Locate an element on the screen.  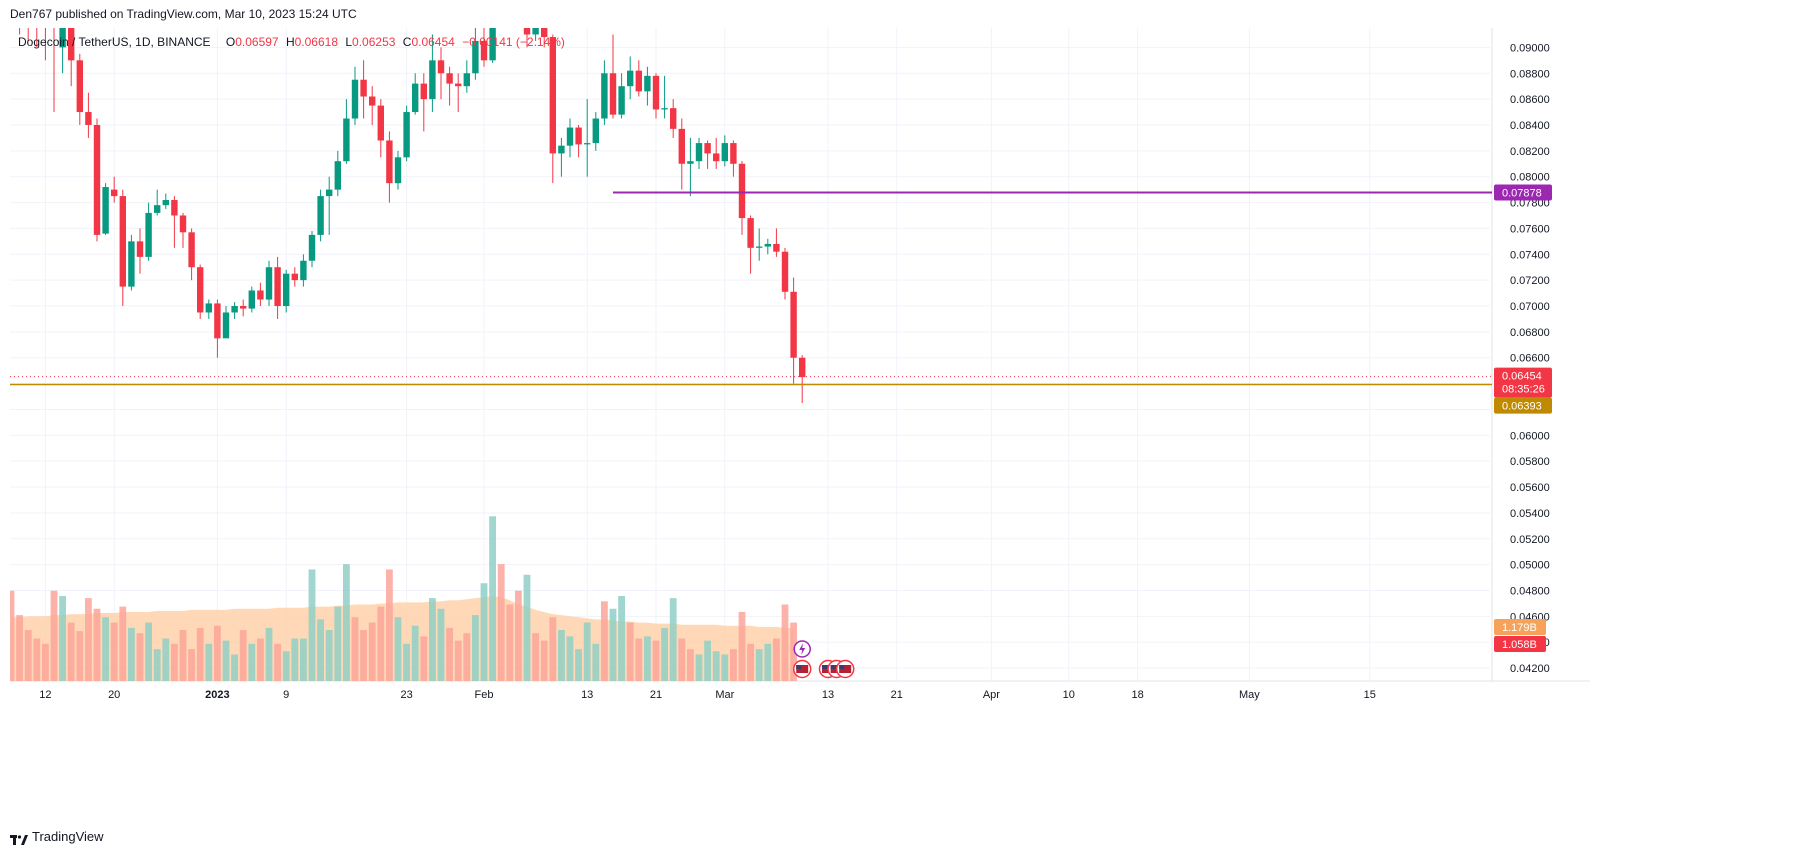
price-tick-label: 0.07200 is located at coordinates (1530, 281).